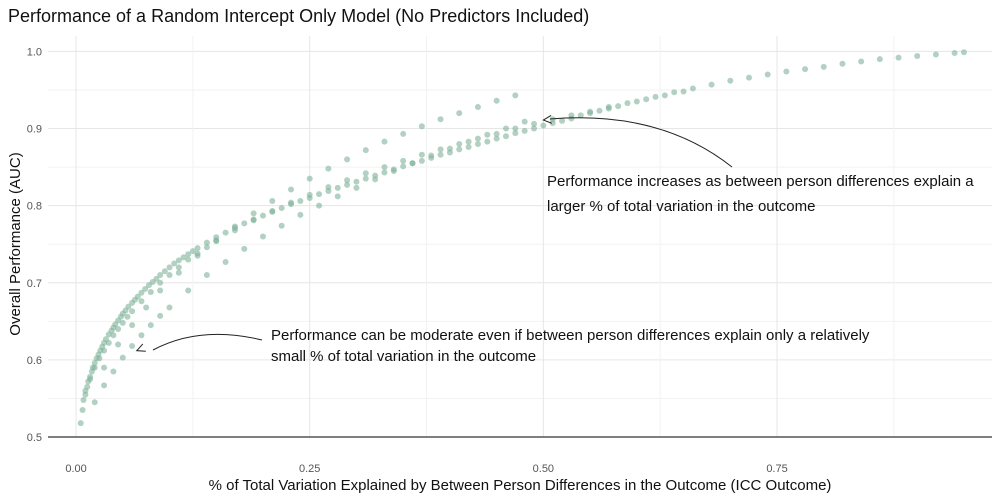 Image resolution: width=1000 pixels, height=500 pixels. I want to click on y-tick-label: 0.7, so click(34, 284).